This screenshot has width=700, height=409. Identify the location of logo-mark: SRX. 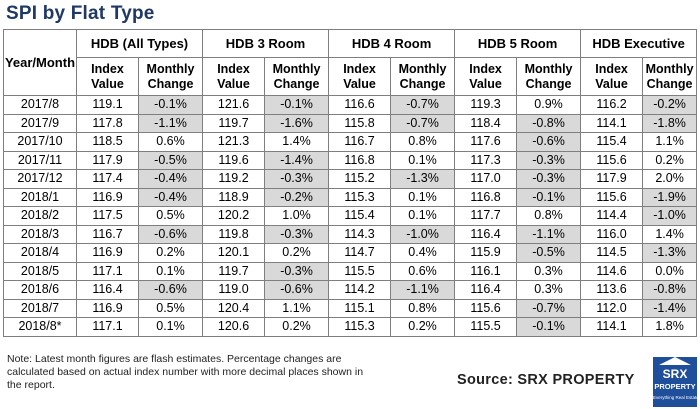
(675, 374).